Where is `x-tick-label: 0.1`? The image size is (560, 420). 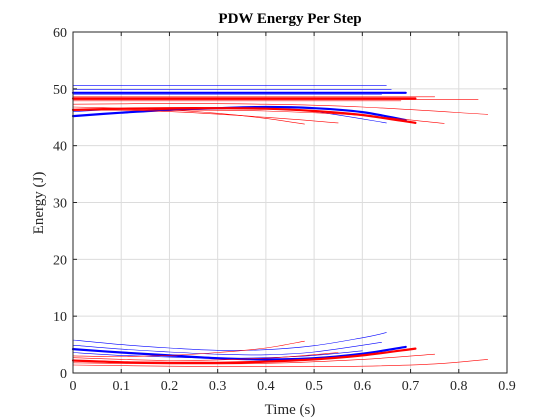 x-tick-label: 0.1 is located at coordinates (121, 386).